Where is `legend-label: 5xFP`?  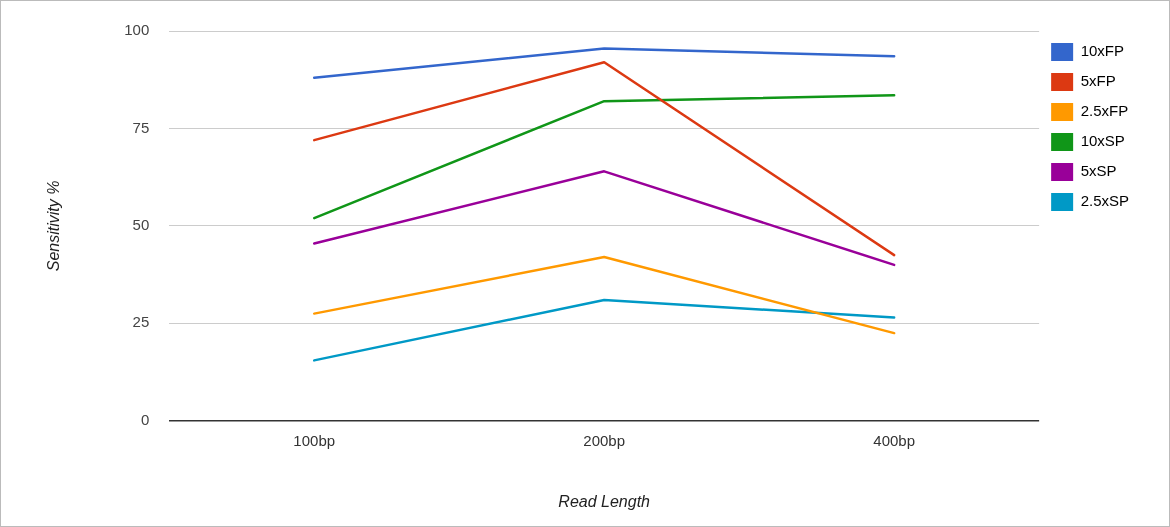
legend-label: 5xFP is located at coordinates (1098, 81).